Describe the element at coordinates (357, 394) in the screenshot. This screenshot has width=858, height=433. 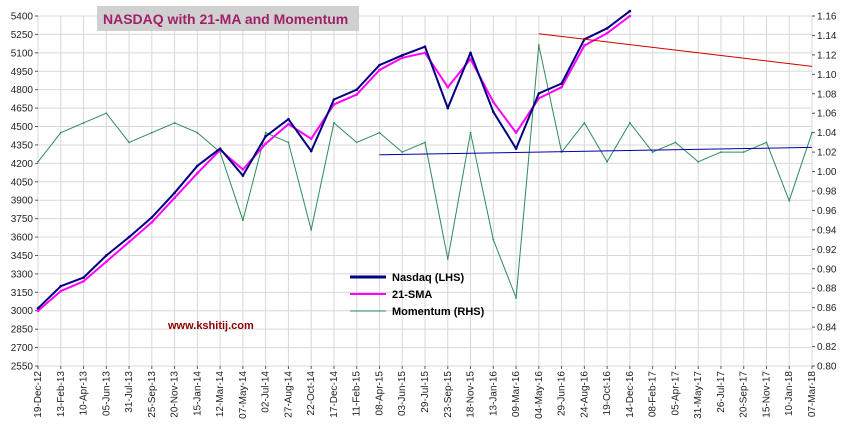
I see `x-tick-label: 11-Feb-15` at that location.